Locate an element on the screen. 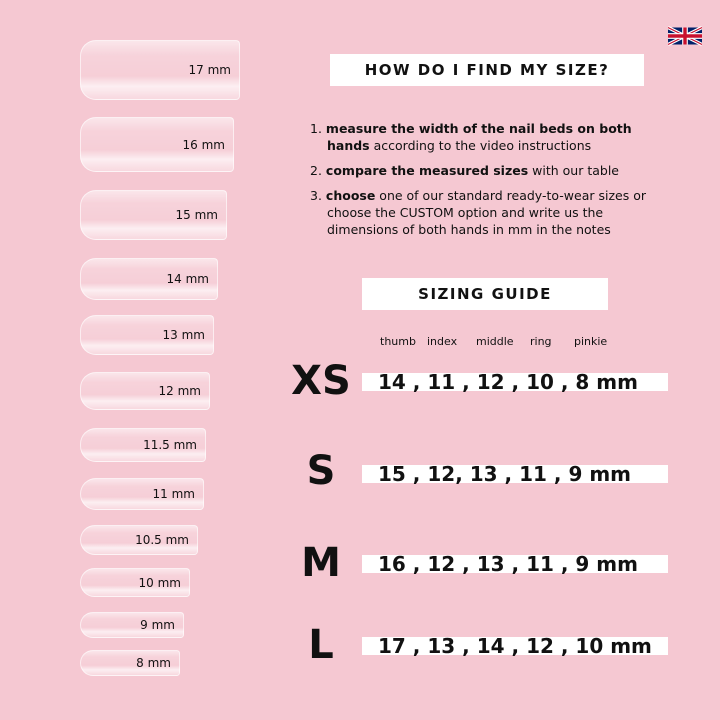  nail-size-1: 16 mm is located at coordinates (157, 144).